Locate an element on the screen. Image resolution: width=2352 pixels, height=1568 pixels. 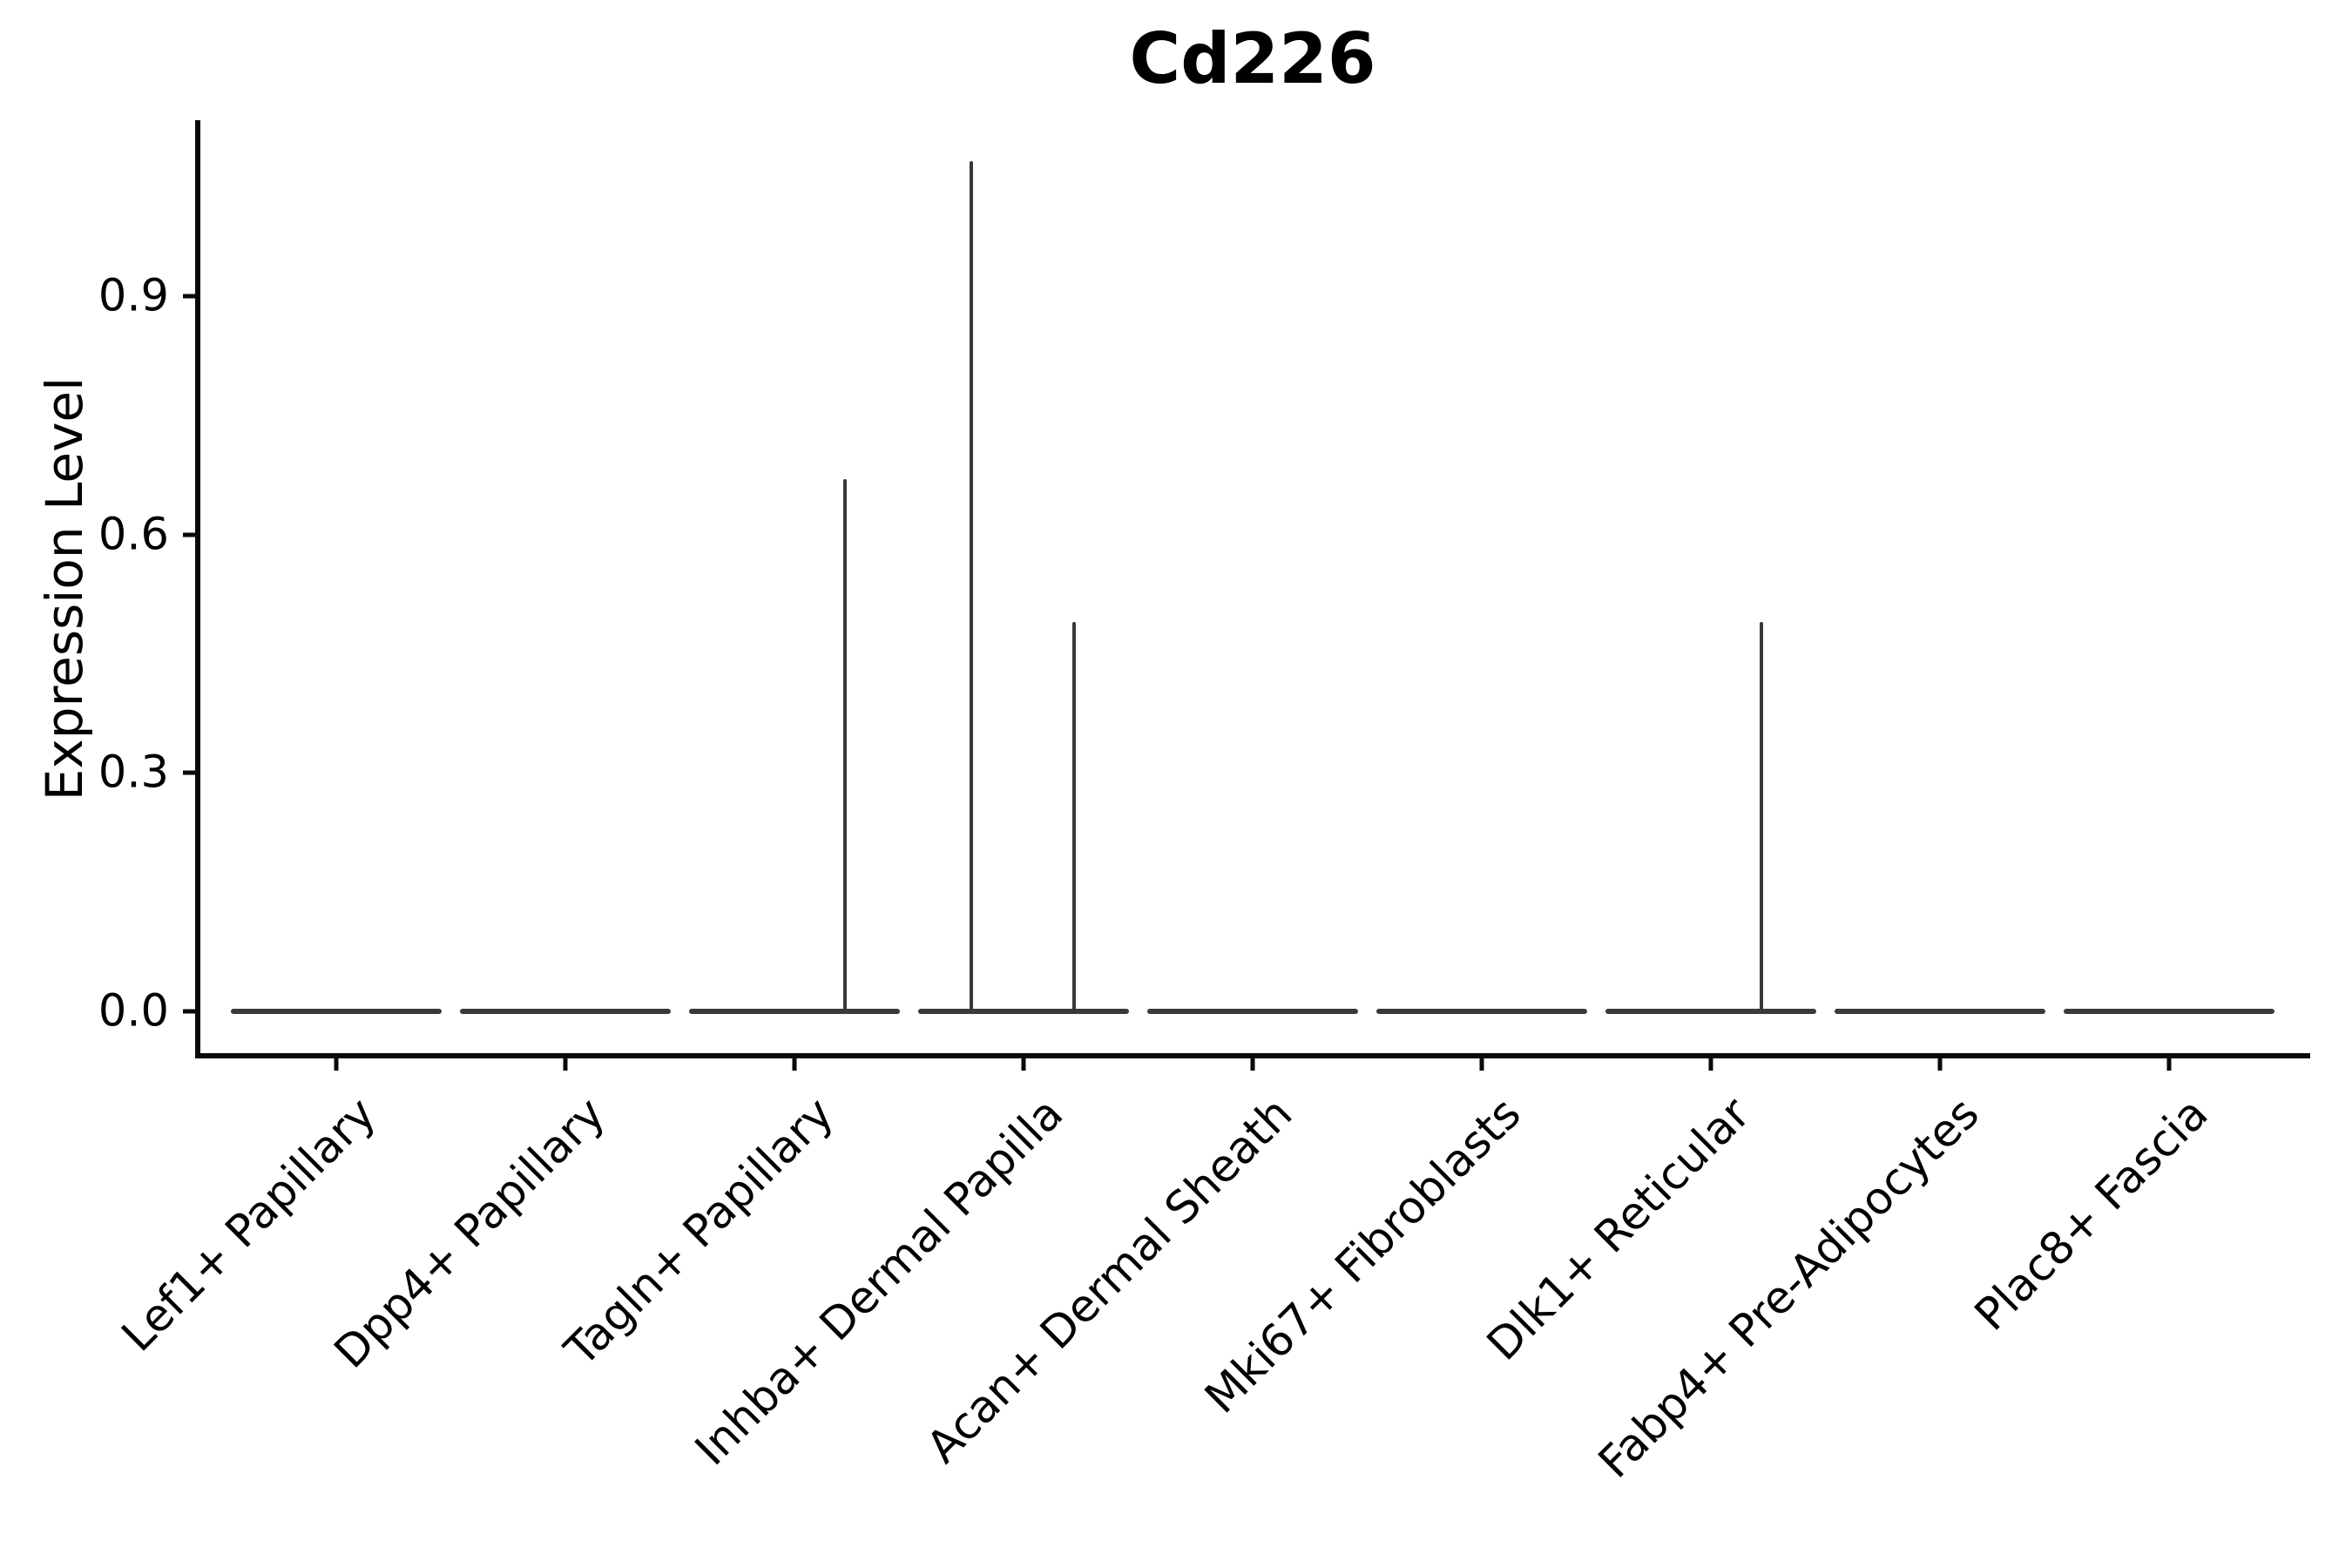
x-tick-label: Fabp4+ Pre-Adipocytes is located at coordinates (1789, 1289).